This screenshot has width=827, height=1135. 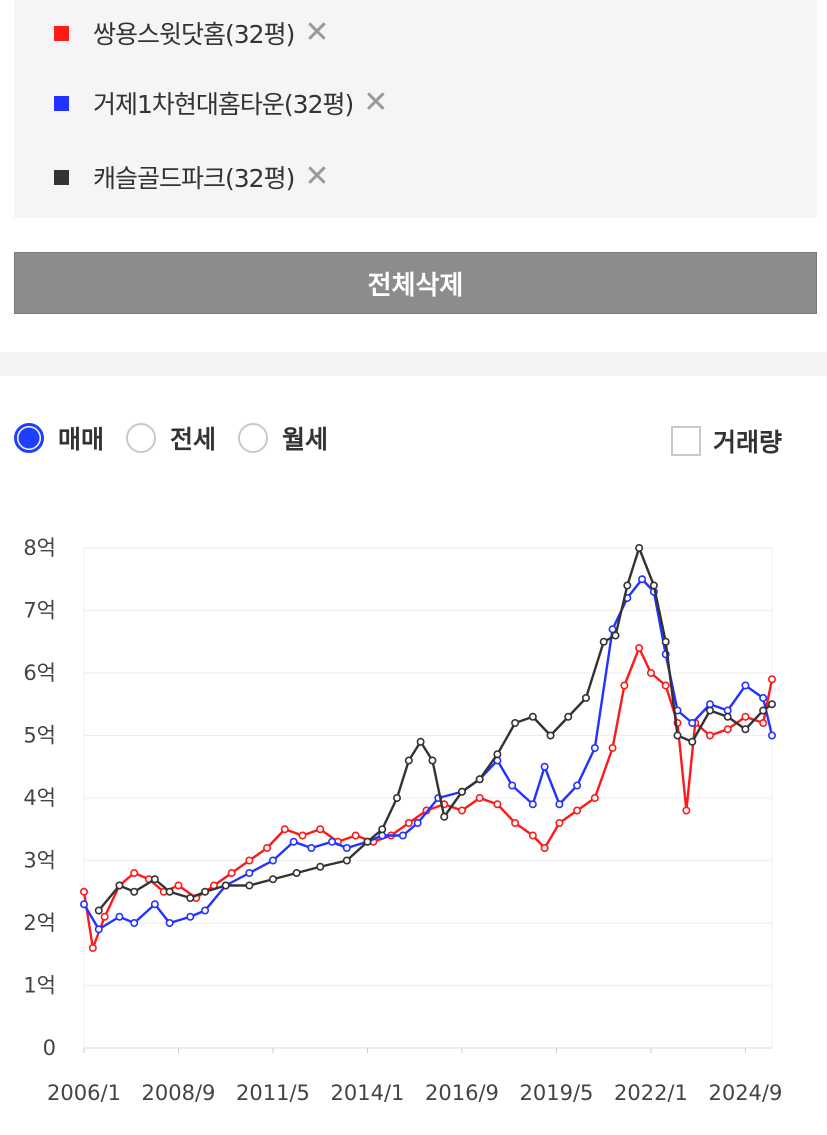 I want to click on x-tick-label: 2024/9, so click(x=745, y=1093).